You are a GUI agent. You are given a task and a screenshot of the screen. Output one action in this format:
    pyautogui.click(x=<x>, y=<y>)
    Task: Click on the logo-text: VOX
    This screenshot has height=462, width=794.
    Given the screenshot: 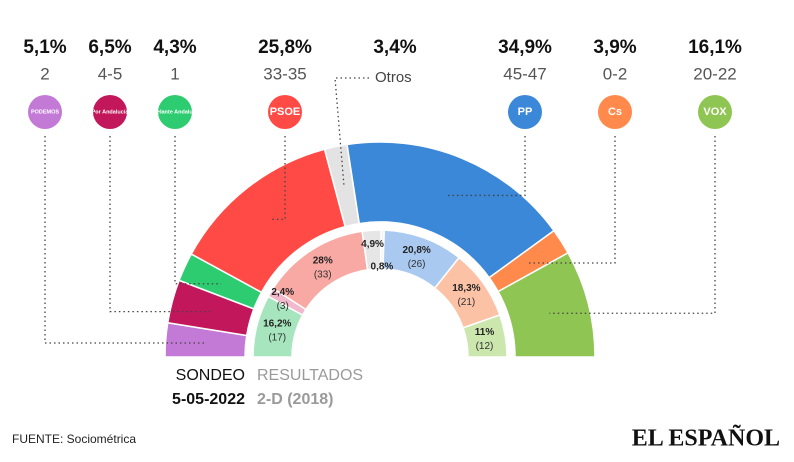 What is the action you would take?
    pyautogui.click(x=715, y=112)
    